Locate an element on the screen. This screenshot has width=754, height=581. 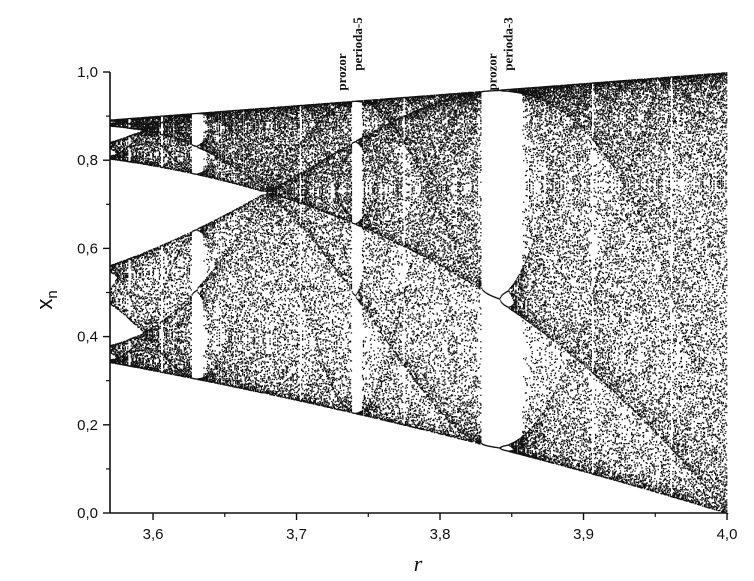
annotation-line2: perioda-5 is located at coordinates (357, 44).